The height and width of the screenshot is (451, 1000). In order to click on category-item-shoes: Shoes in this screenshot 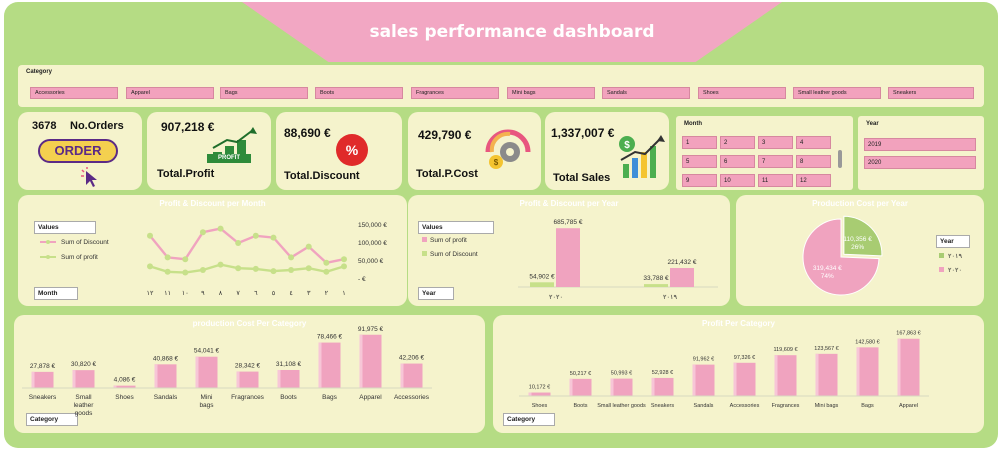, I will do `click(742, 93)`.